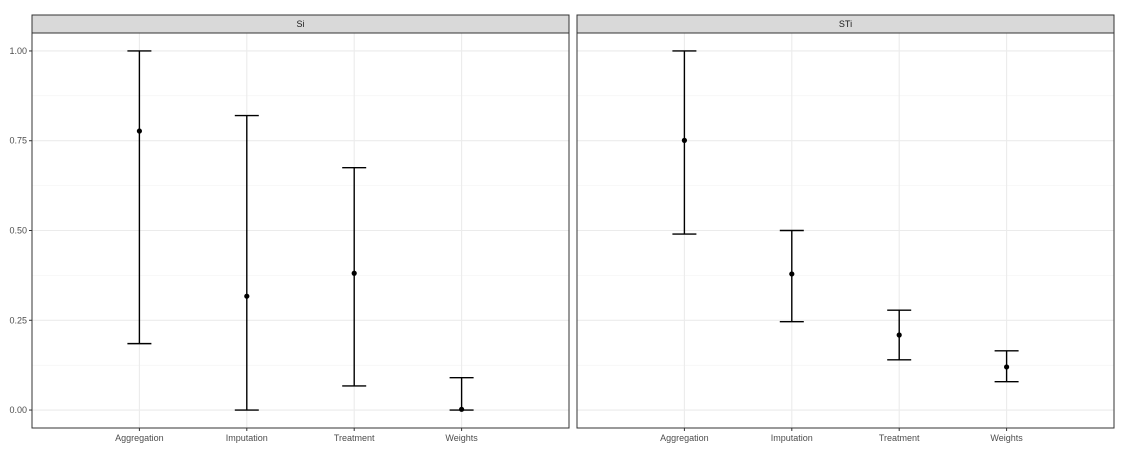 Image resolution: width=1135 pixels, height=458 pixels. What do you see at coordinates (18, 410) in the screenshot?
I see `y-tick-label: 0.00` at bounding box center [18, 410].